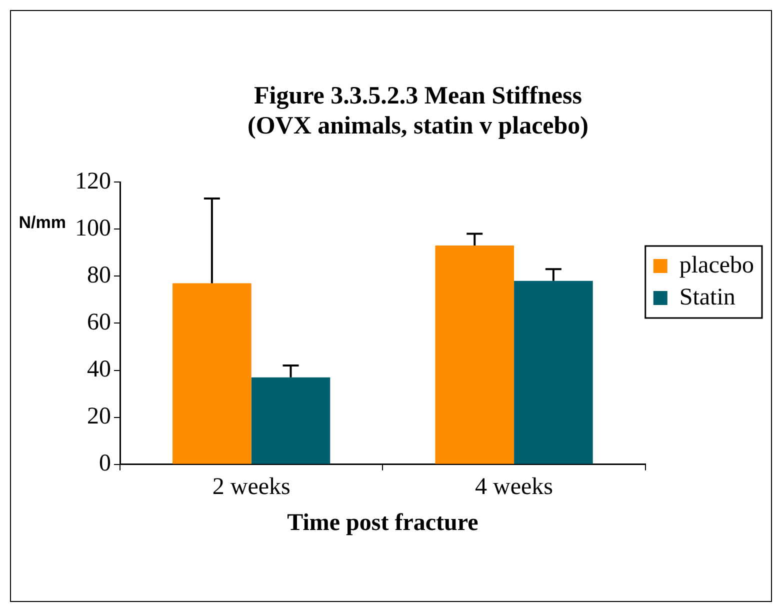  Describe the element at coordinates (99, 322) in the screenshot. I see `y-tick-label: 60` at that location.